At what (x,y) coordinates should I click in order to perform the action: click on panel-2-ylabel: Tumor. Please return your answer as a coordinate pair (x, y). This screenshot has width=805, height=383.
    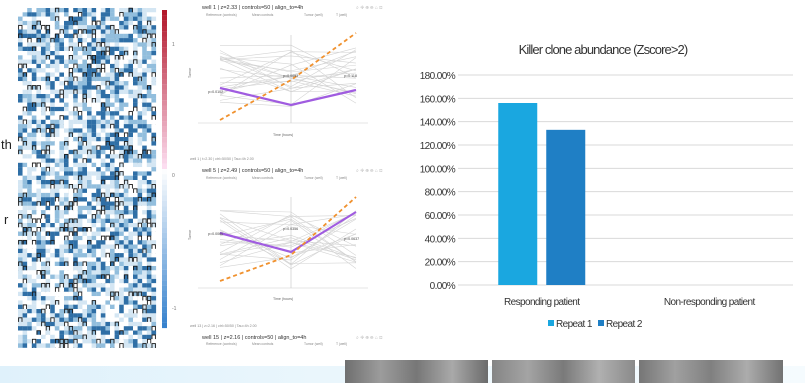
    Looking at the image, I should click on (190, 234).